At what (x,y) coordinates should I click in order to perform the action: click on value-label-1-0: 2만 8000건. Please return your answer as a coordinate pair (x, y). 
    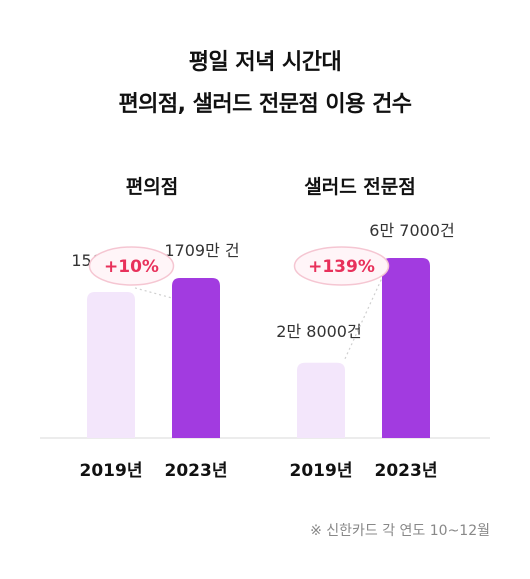
    Looking at the image, I should click on (318, 331).